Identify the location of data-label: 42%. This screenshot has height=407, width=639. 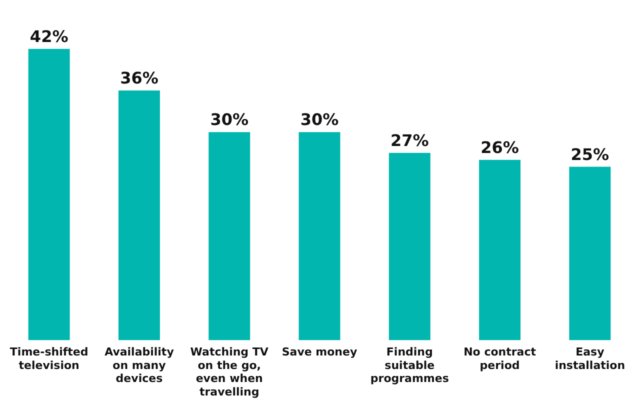
(49, 36).